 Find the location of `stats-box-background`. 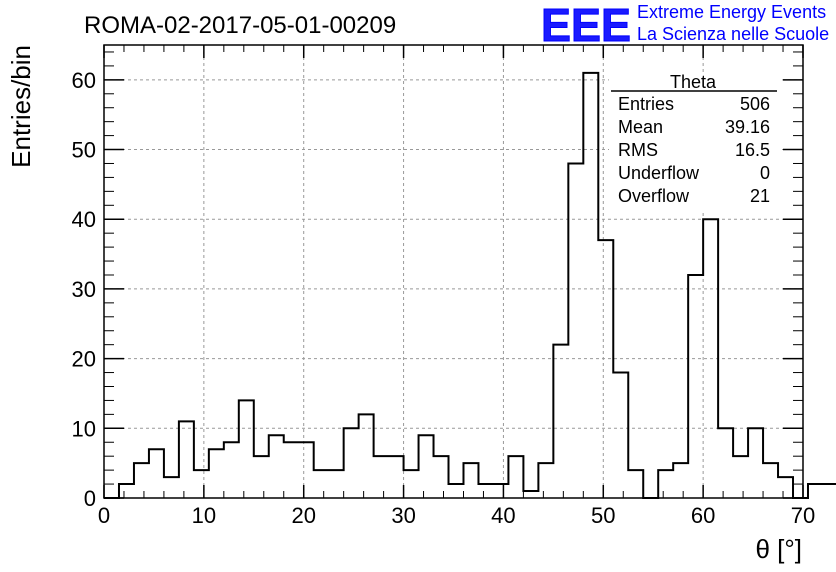

stats-box-background is located at coordinates (694, 141).